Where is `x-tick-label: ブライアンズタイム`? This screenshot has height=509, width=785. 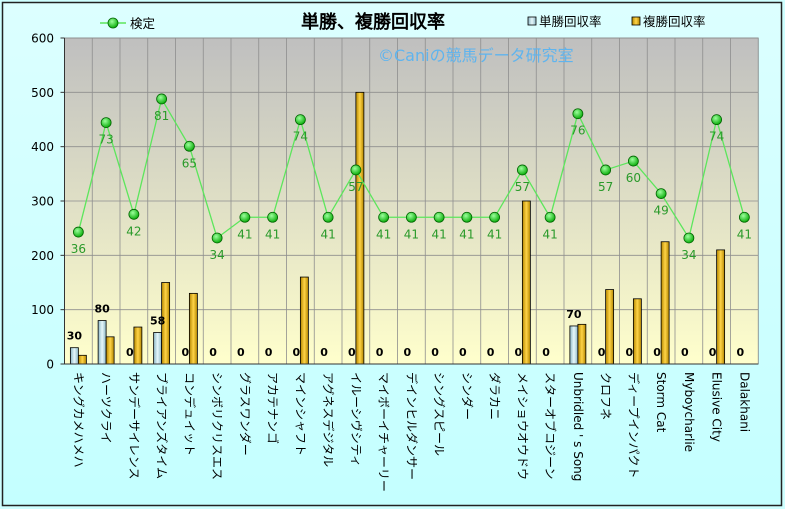 x-tick-label: ブライアンズタイム is located at coordinates (162, 425).